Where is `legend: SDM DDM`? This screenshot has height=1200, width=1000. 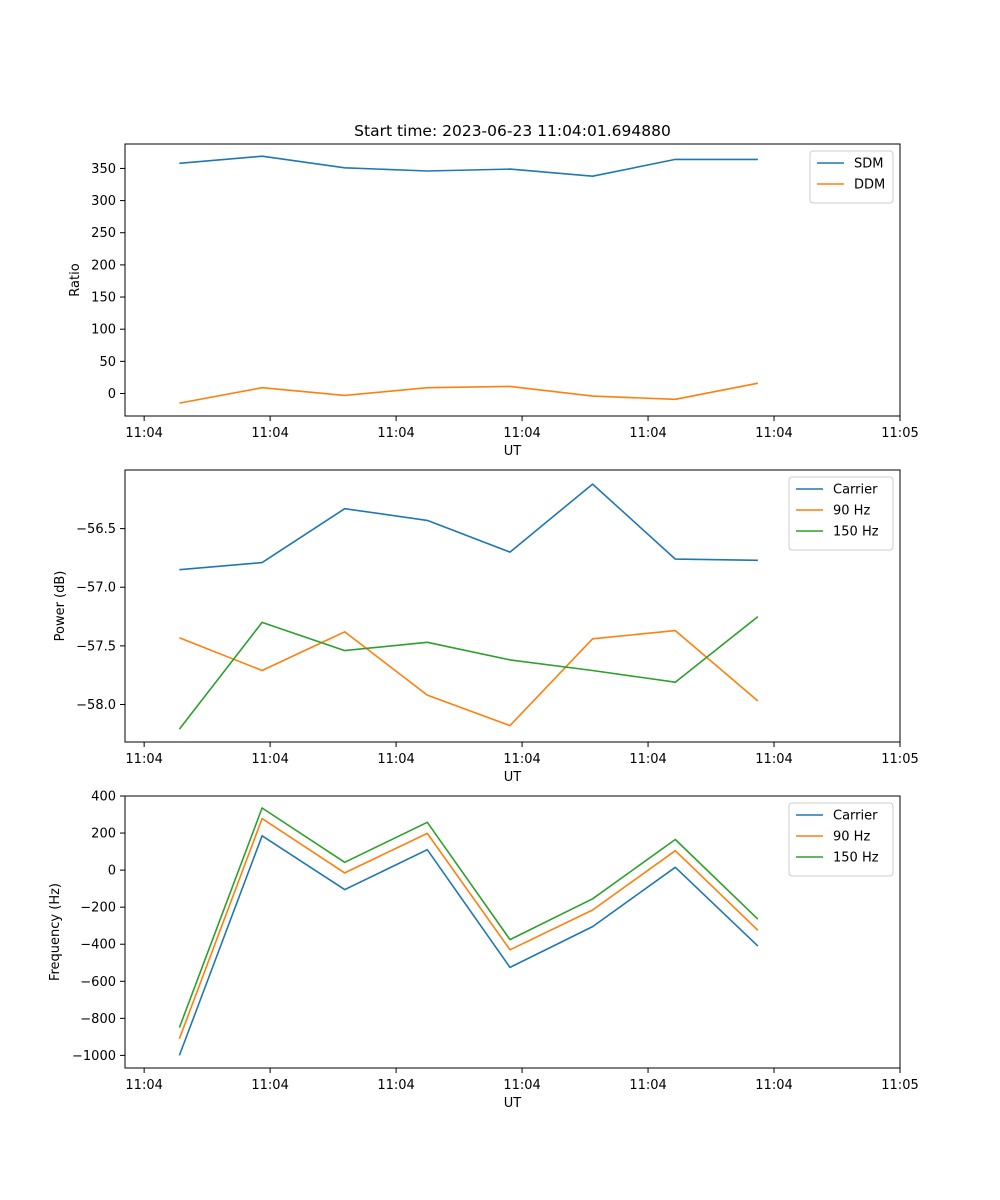 legend: SDM DDM is located at coordinates (851, 177).